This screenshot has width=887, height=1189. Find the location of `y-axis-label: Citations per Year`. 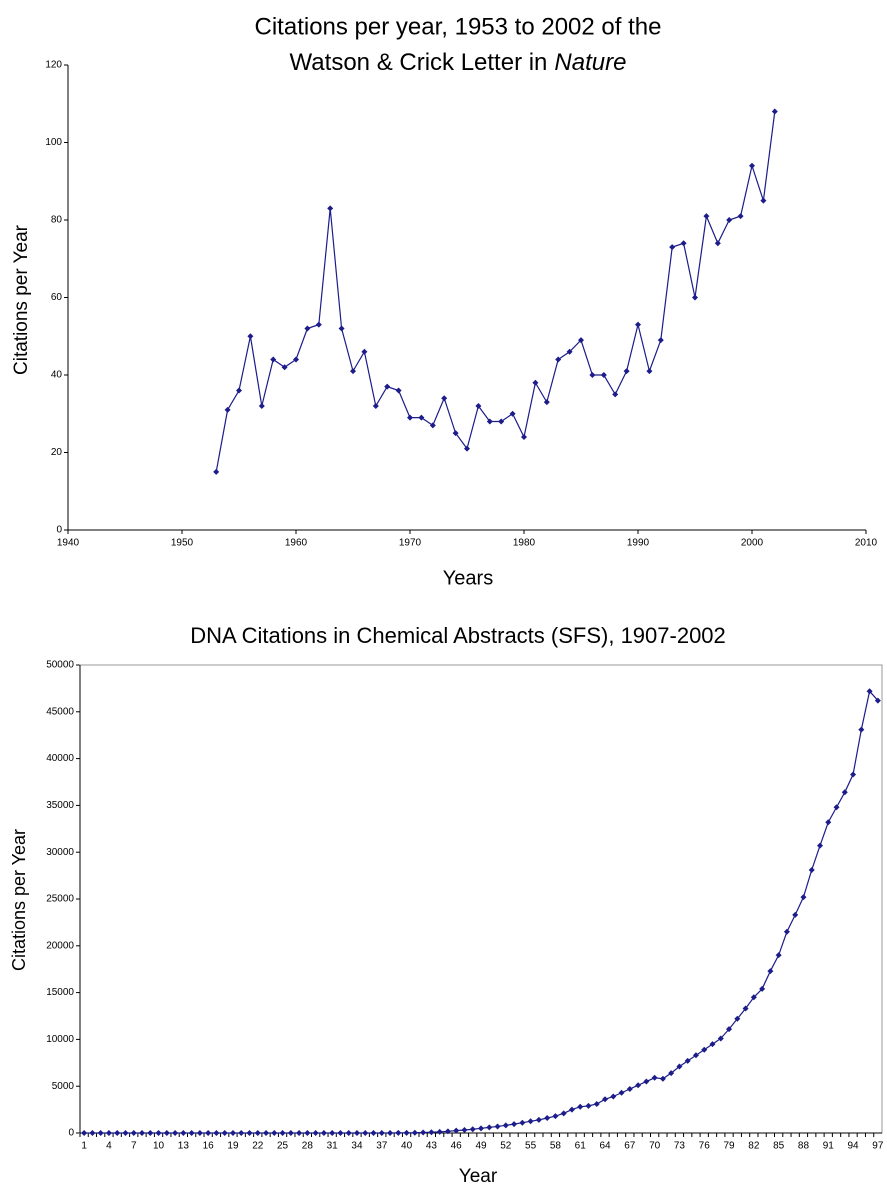

y-axis-label: Citations per Year is located at coordinates (21, 299).